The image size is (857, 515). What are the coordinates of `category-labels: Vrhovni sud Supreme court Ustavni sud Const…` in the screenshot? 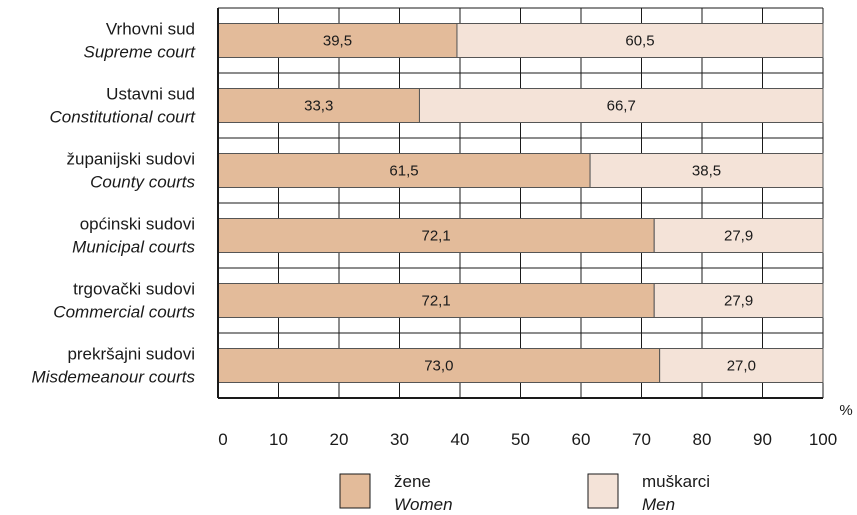 It's located at (114, 203).